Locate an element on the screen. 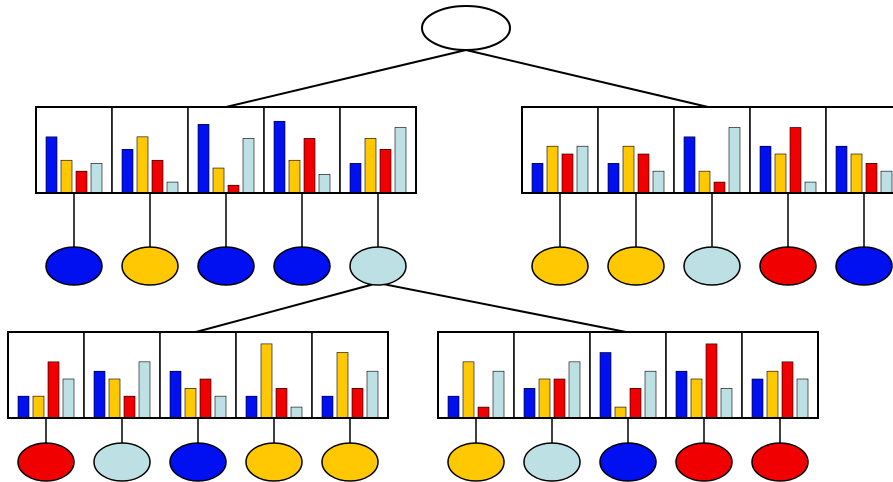 This screenshot has height=482, width=893. histogram-group-bottom-left is located at coordinates (198, 406).